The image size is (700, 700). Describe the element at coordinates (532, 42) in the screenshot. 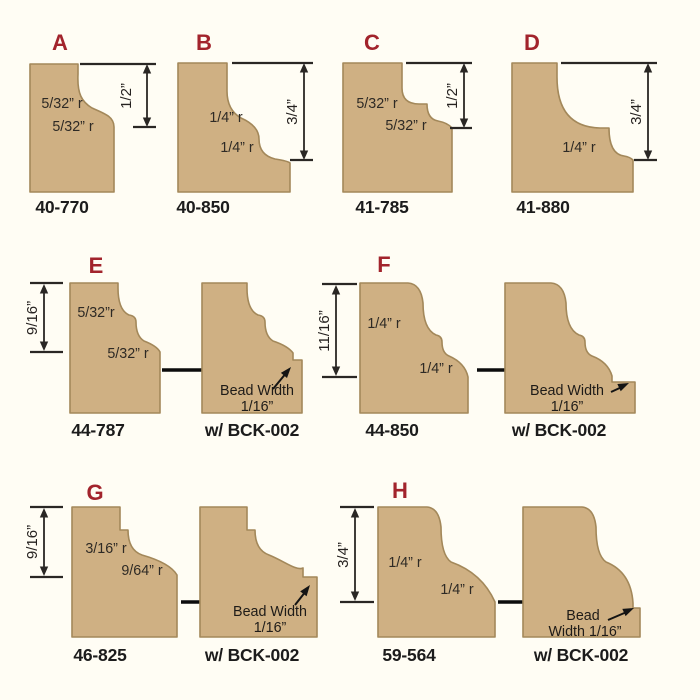

I see `profile-letter: D` at that location.